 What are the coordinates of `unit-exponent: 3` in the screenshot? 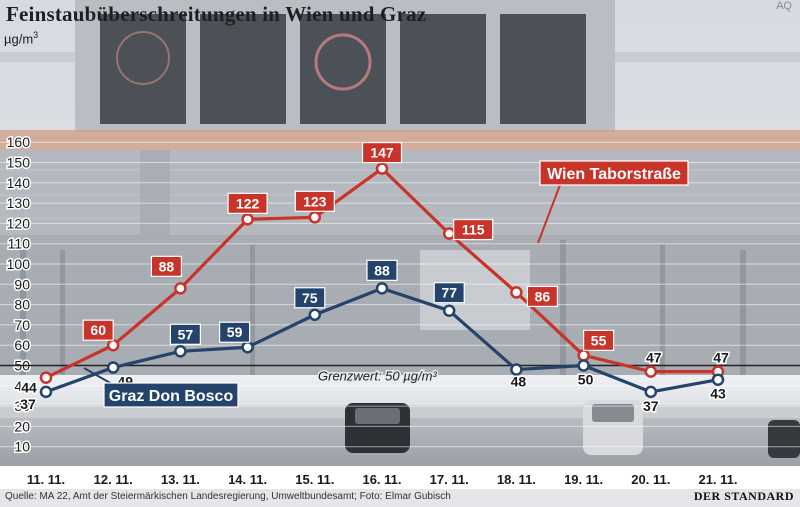 It's located at (36, 35).